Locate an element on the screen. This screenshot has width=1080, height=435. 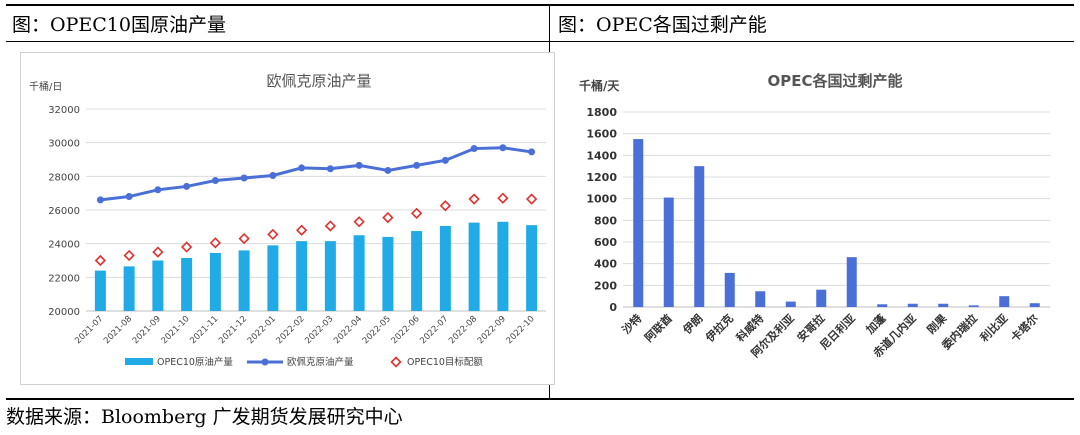
y-tick-label: 26000 is located at coordinates (64, 211).